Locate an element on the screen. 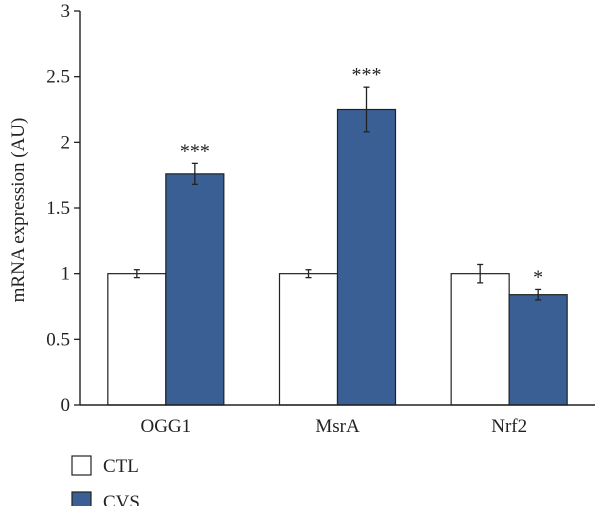  y-tick-label: 3 is located at coordinates (66, 11).